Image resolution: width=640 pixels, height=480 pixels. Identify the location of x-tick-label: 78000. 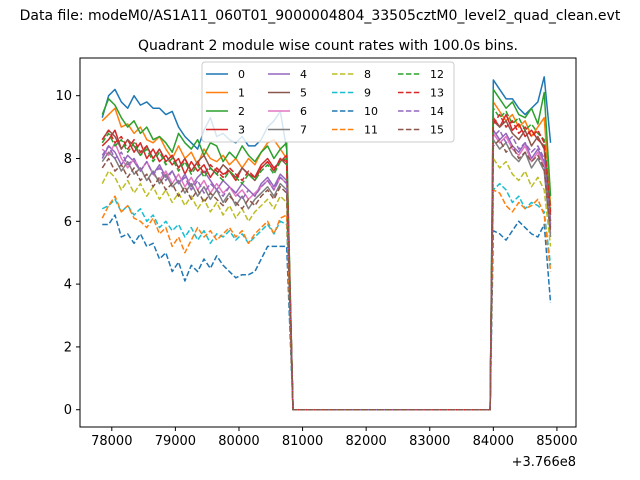
(111, 441).